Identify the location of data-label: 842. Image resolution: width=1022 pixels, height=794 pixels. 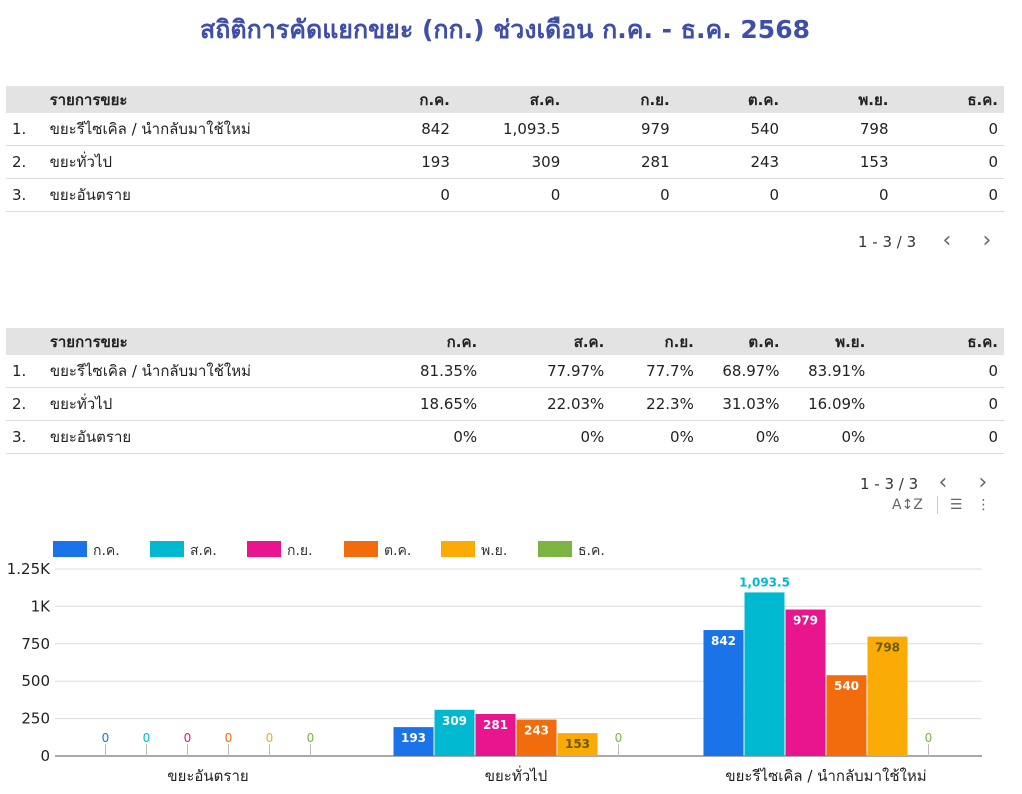
(723, 641).